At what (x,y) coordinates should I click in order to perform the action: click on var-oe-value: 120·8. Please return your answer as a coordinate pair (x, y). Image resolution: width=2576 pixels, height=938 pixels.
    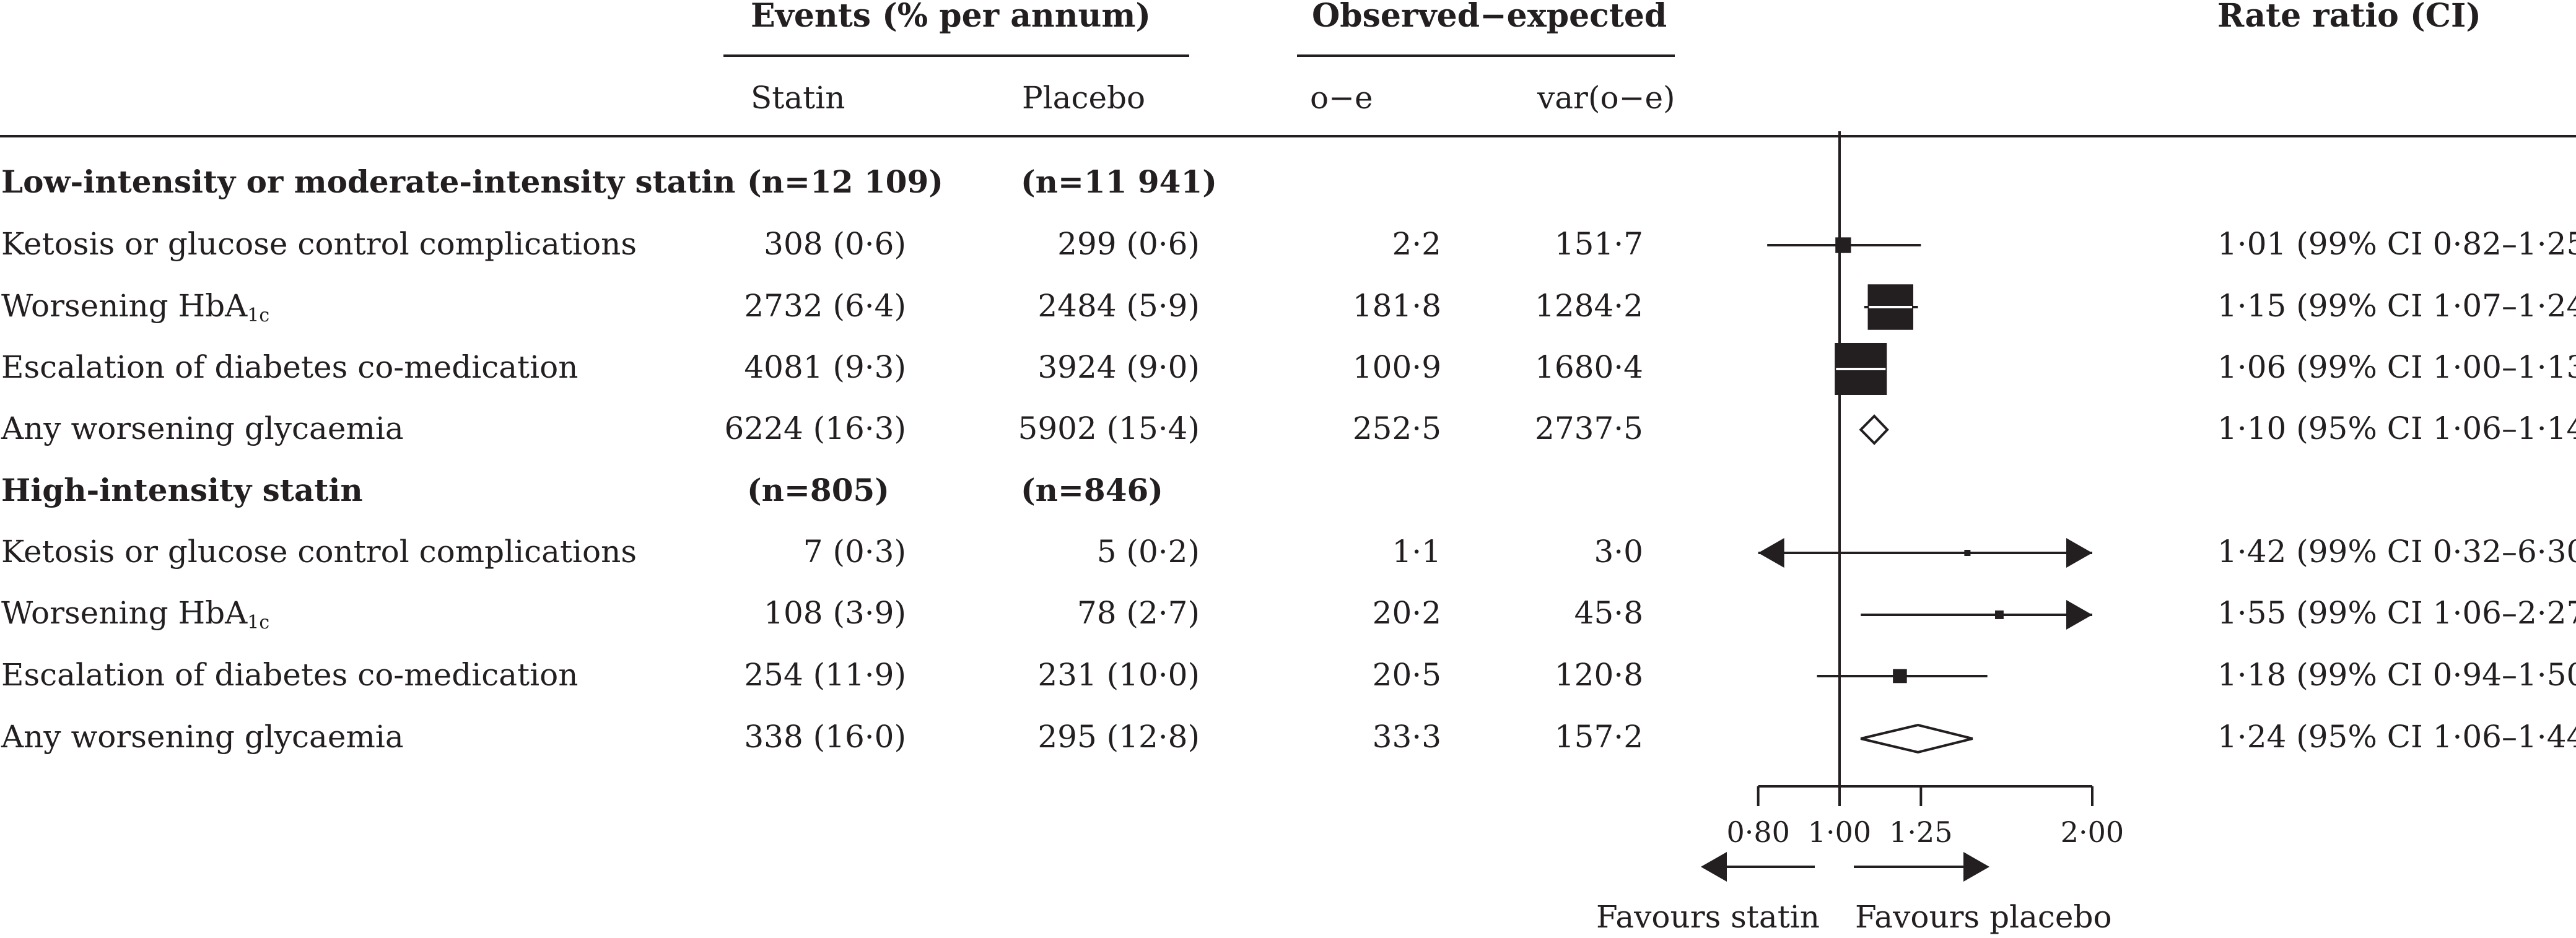
    Looking at the image, I should click on (1598, 675).